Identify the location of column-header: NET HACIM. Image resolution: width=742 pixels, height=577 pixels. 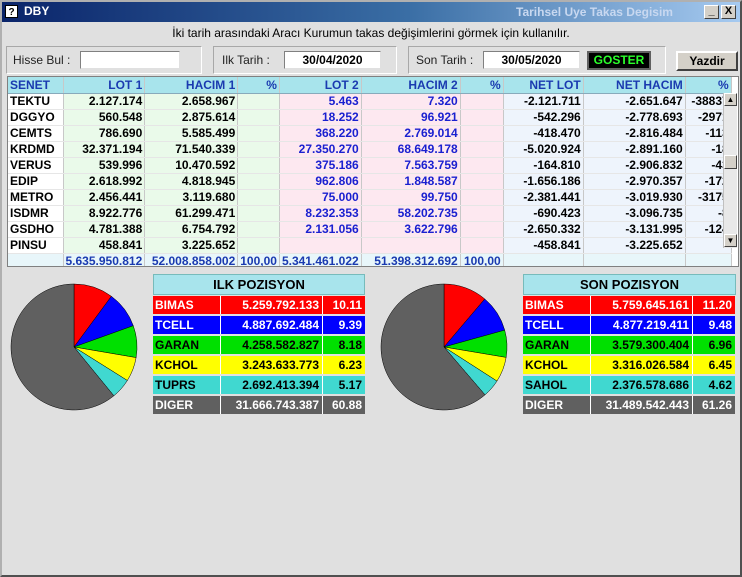
(634, 85).